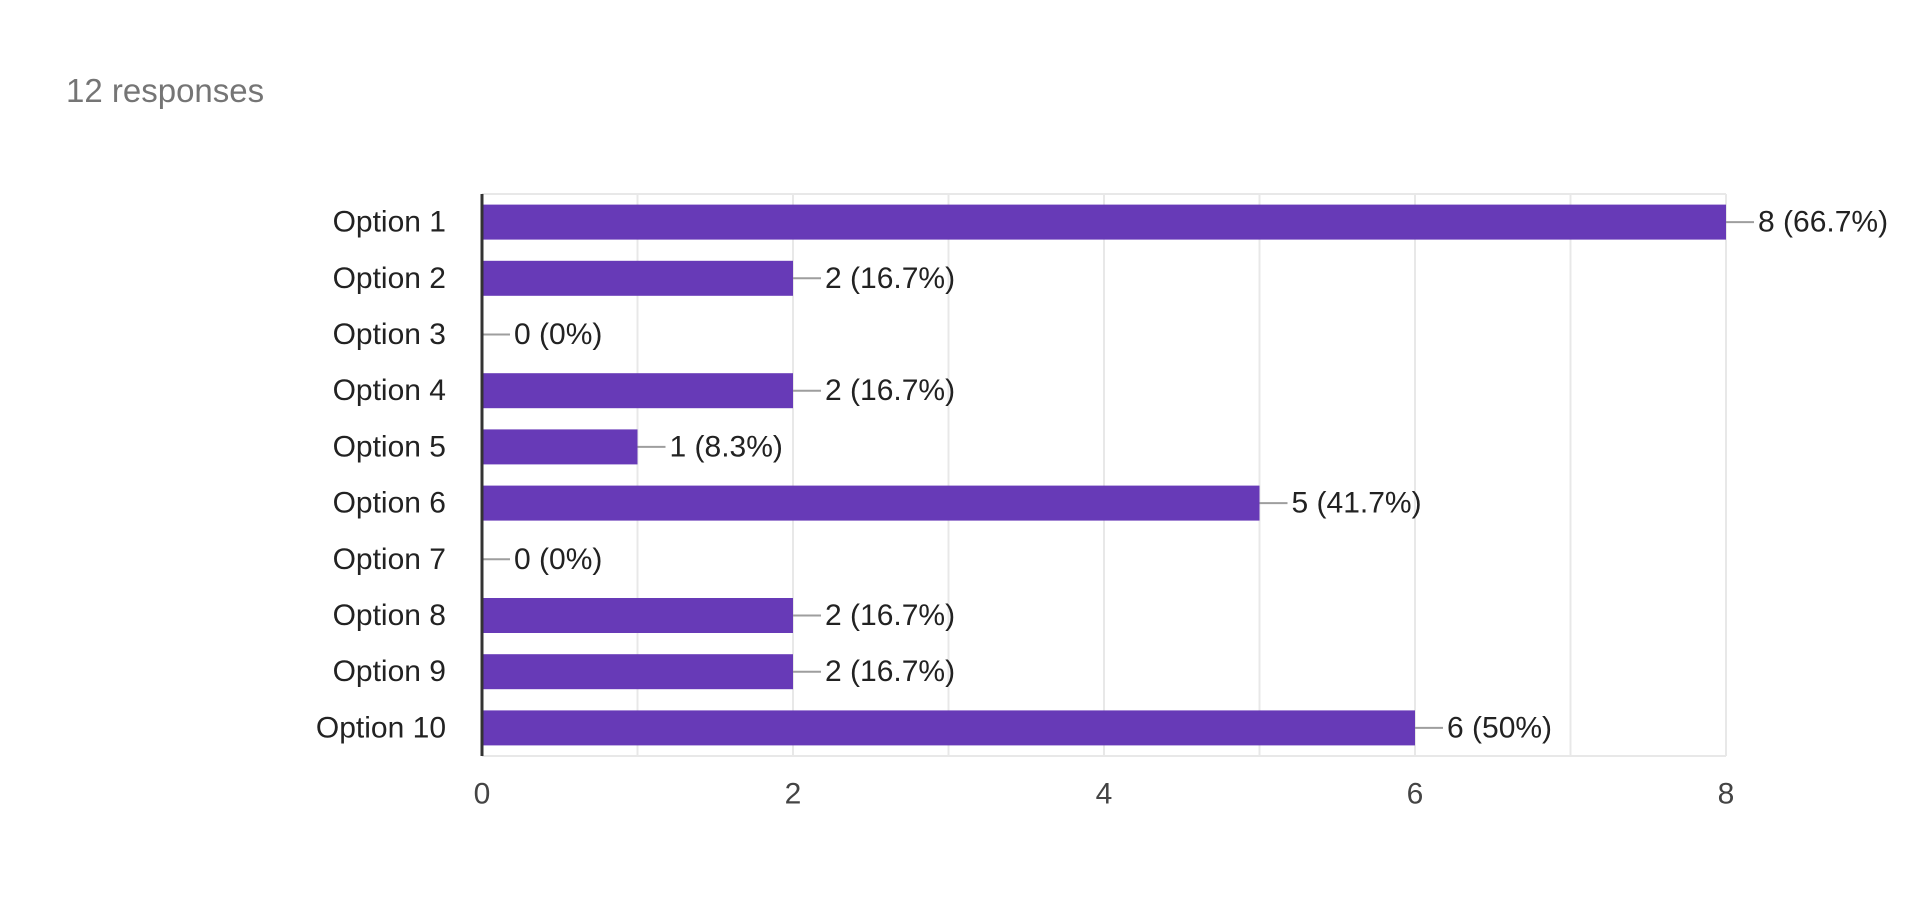  I want to click on category-label: Option 10, so click(381, 727).